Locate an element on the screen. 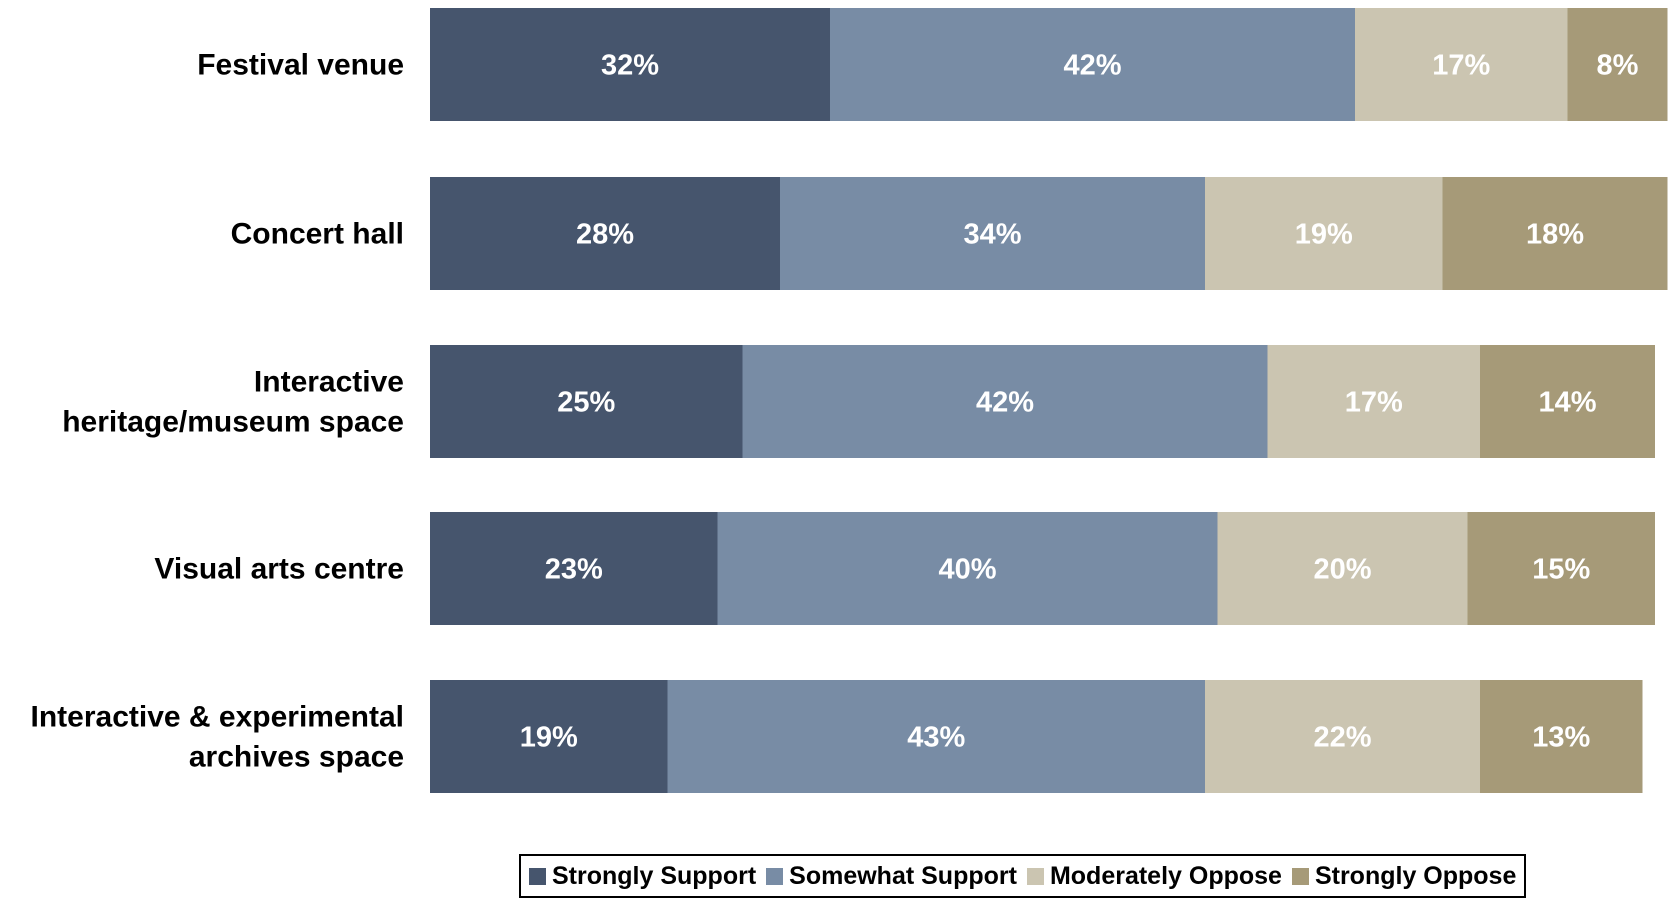  bar-moderately-oppose-interactive-experimental-archives-space is located at coordinates (1342, 736).